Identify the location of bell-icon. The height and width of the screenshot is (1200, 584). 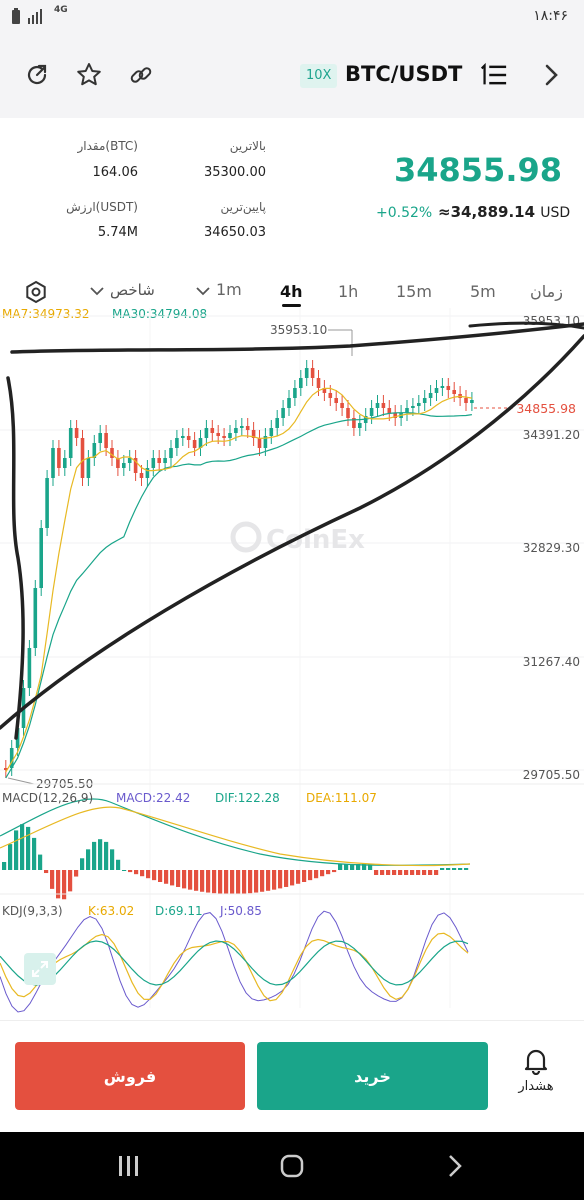
(536, 1062).